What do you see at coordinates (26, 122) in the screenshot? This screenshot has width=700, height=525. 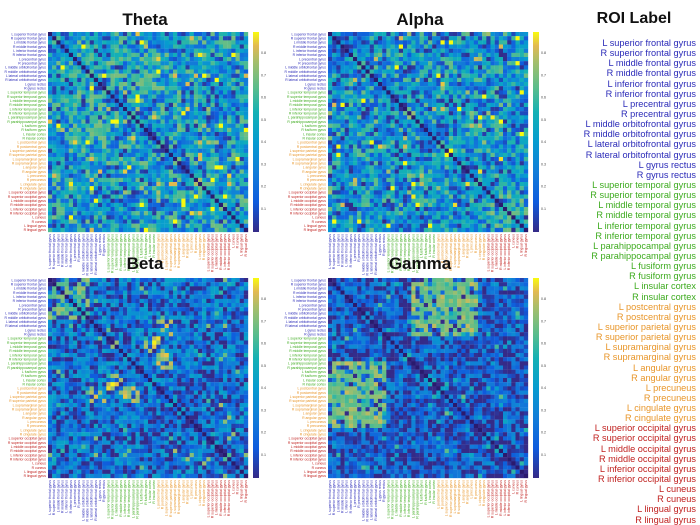 I see `heatmap-row-label: R parahippocampal gyrus` at bounding box center [26, 122].